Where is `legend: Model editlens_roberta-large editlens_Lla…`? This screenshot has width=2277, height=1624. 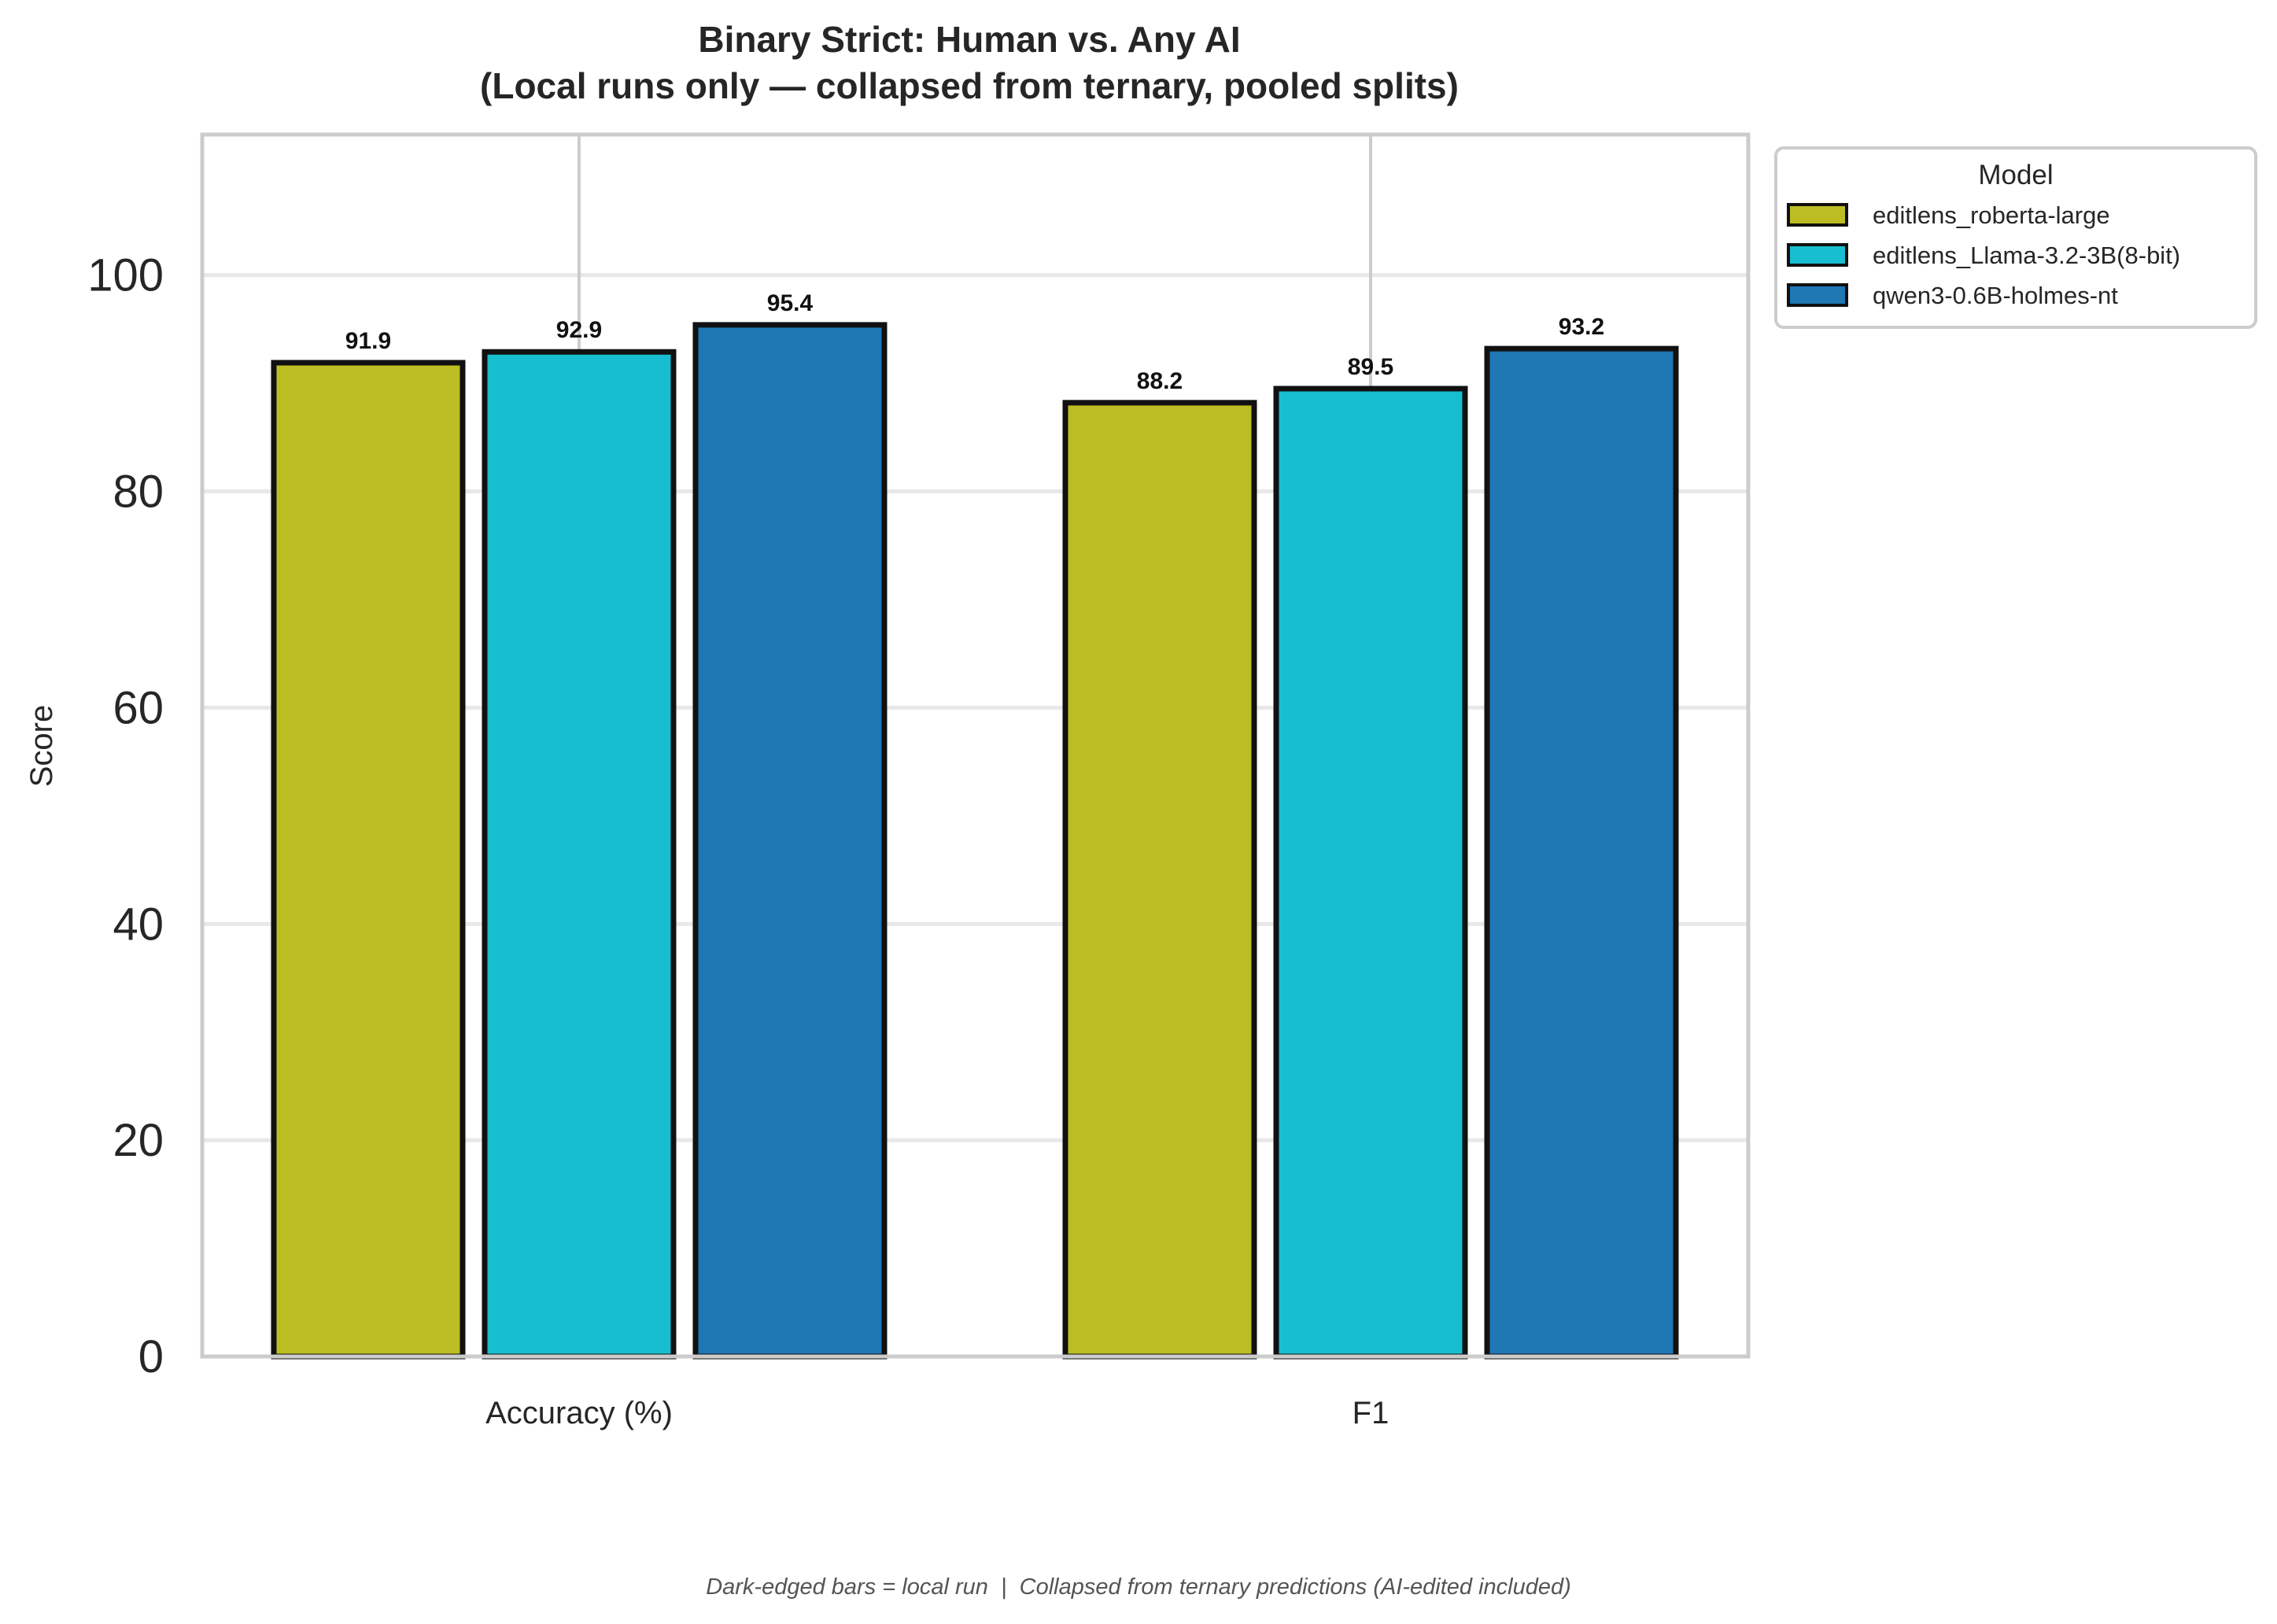 legend: Model editlens_roberta-large editlens_Lla… is located at coordinates (2015, 237).